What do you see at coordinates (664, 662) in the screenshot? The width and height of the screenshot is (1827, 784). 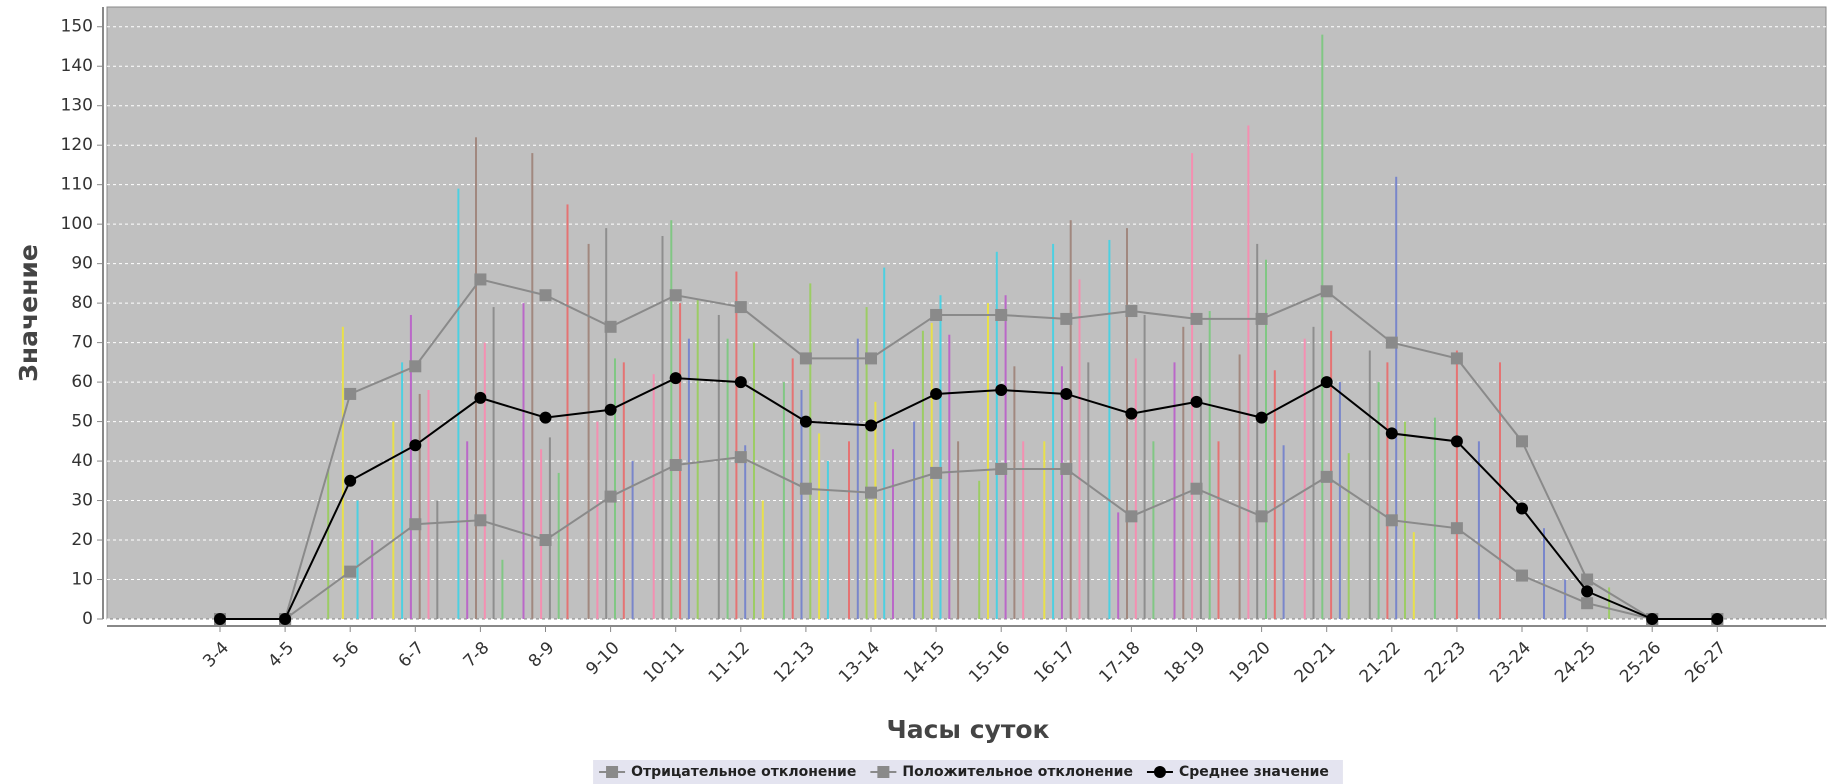 I see `x-tick-label: 10-11` at bounding box center [664, 662].